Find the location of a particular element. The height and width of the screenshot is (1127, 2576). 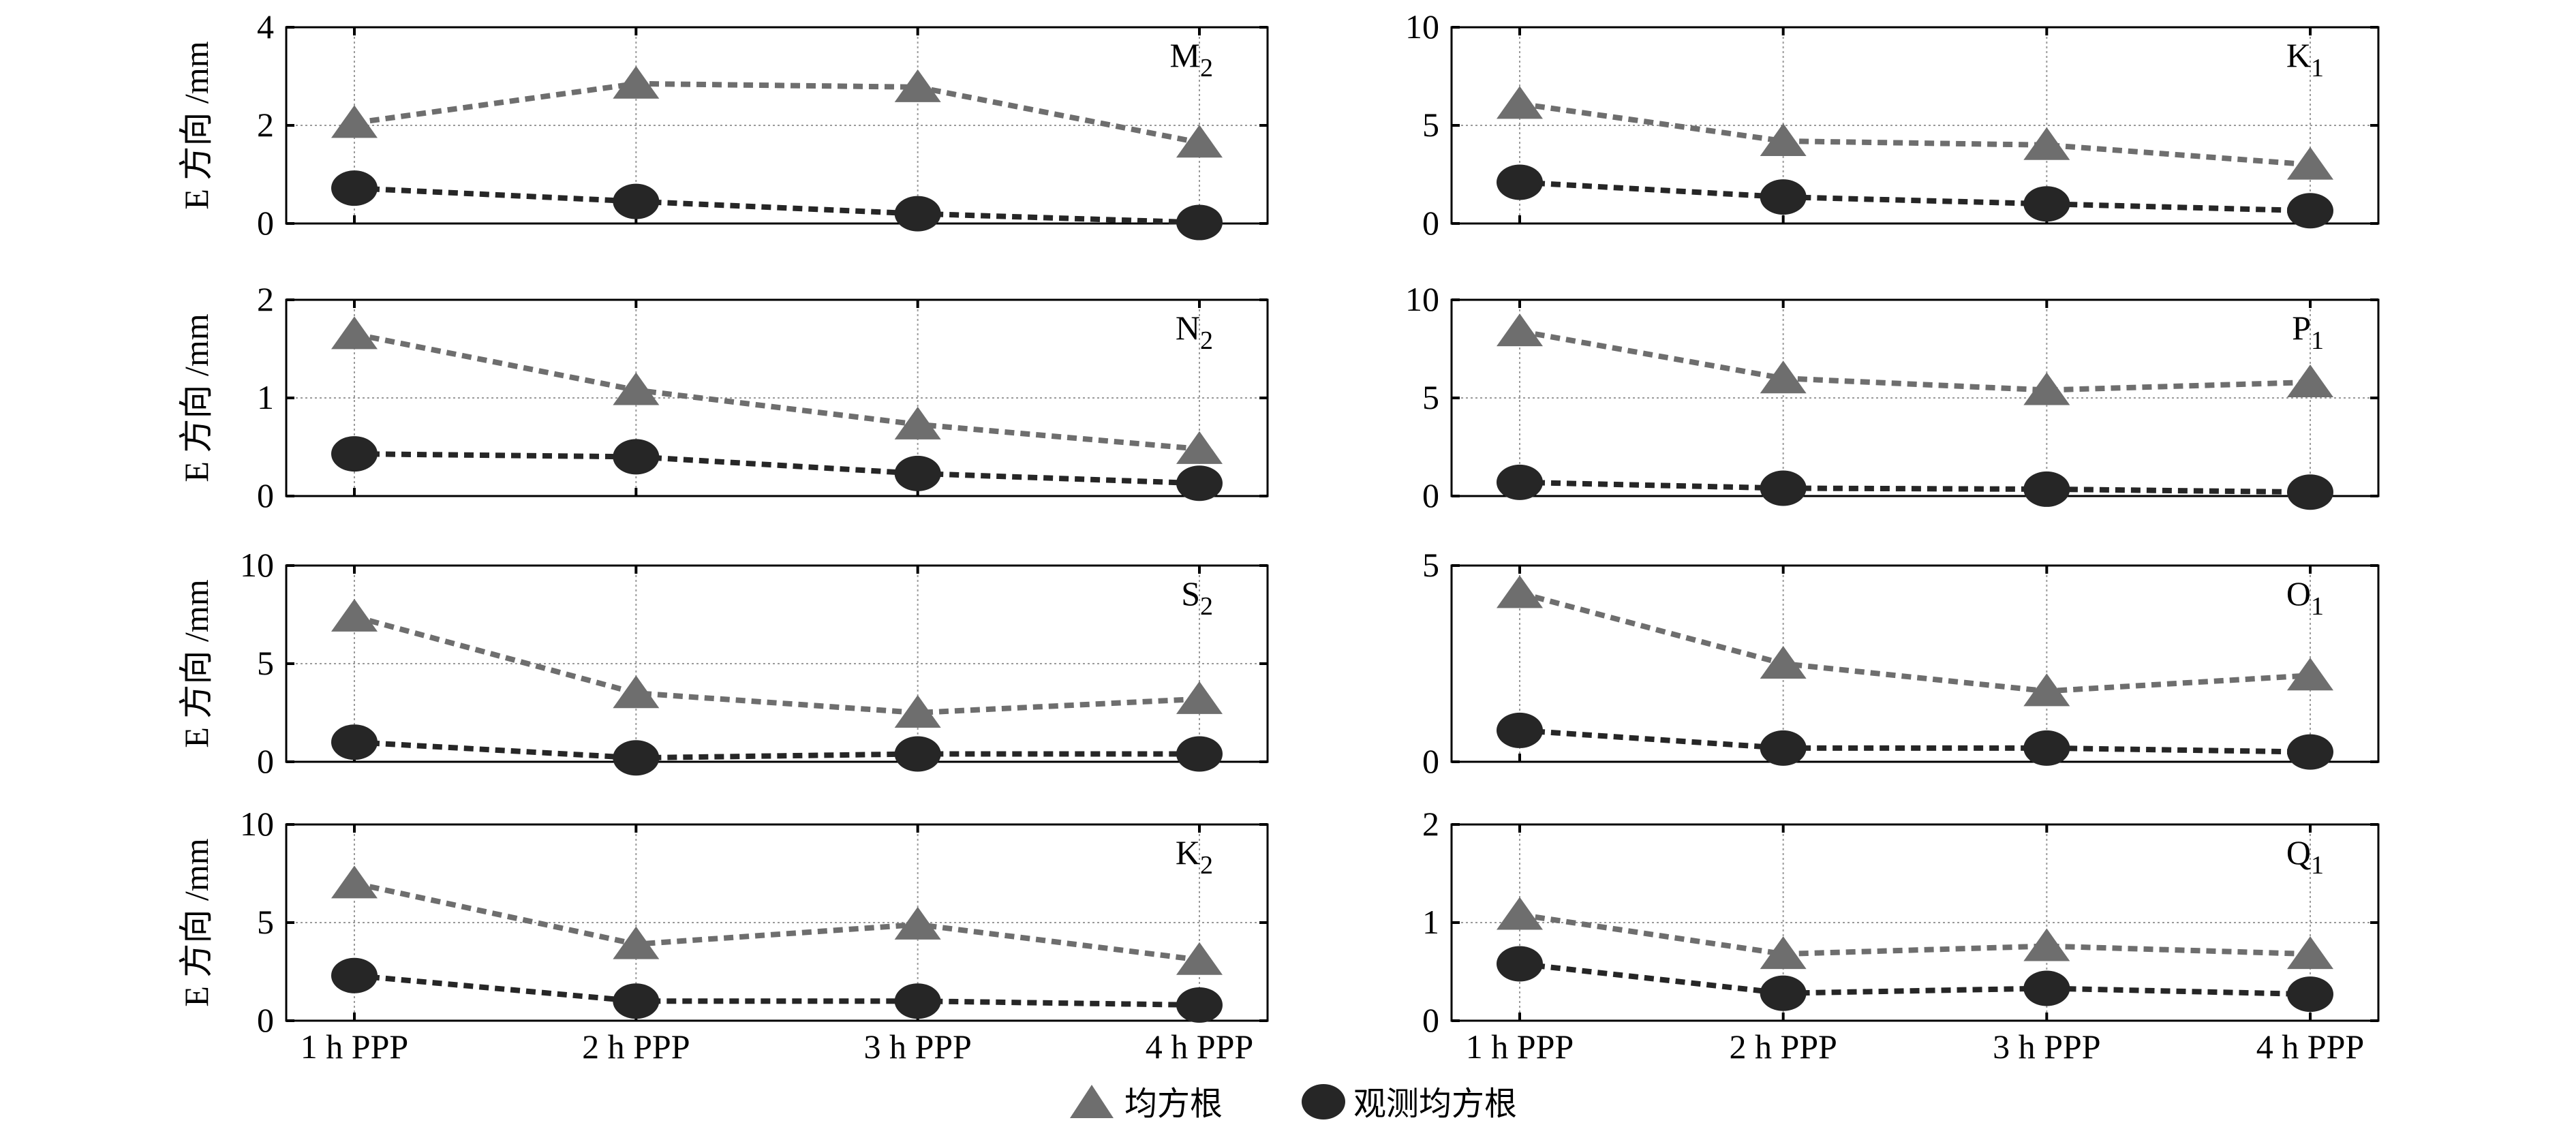

panel-label-main: N is located at coordinates (1188, 328).